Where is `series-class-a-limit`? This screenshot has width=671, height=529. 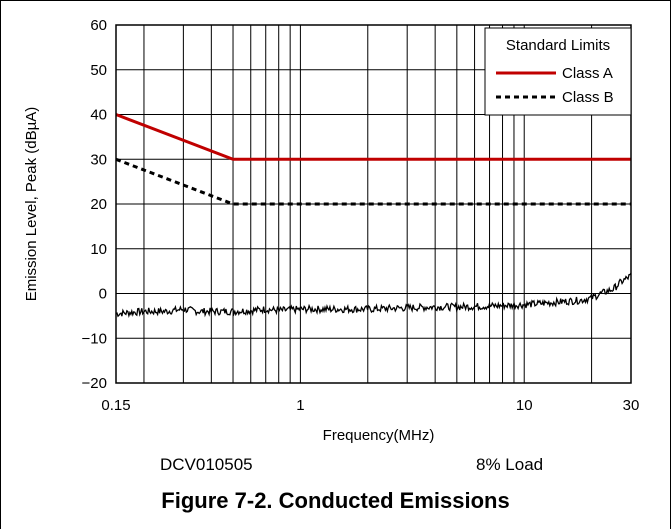 series-class-a-limit is located at coordinates (373, 137).